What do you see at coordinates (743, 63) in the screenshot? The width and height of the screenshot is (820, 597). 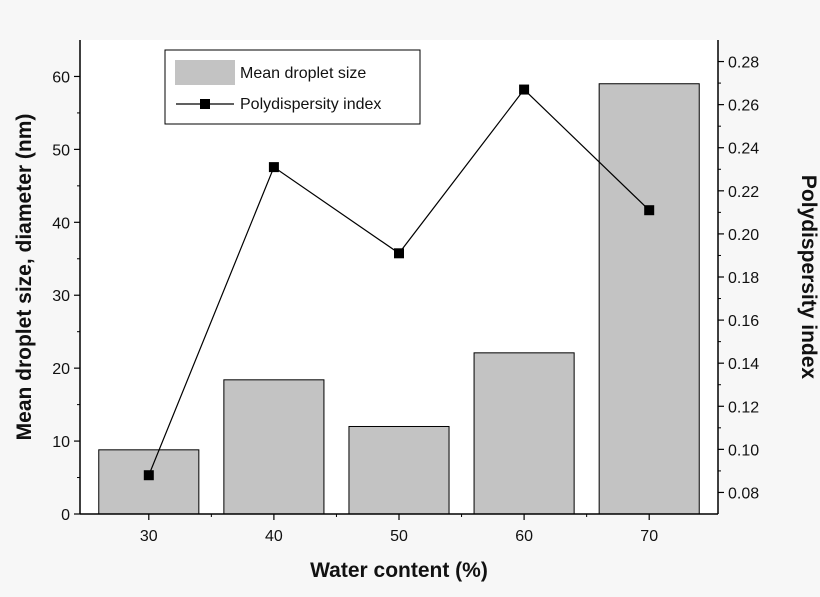 I see `y2-tick-label: 0.28` at bounding box center [743, 63].